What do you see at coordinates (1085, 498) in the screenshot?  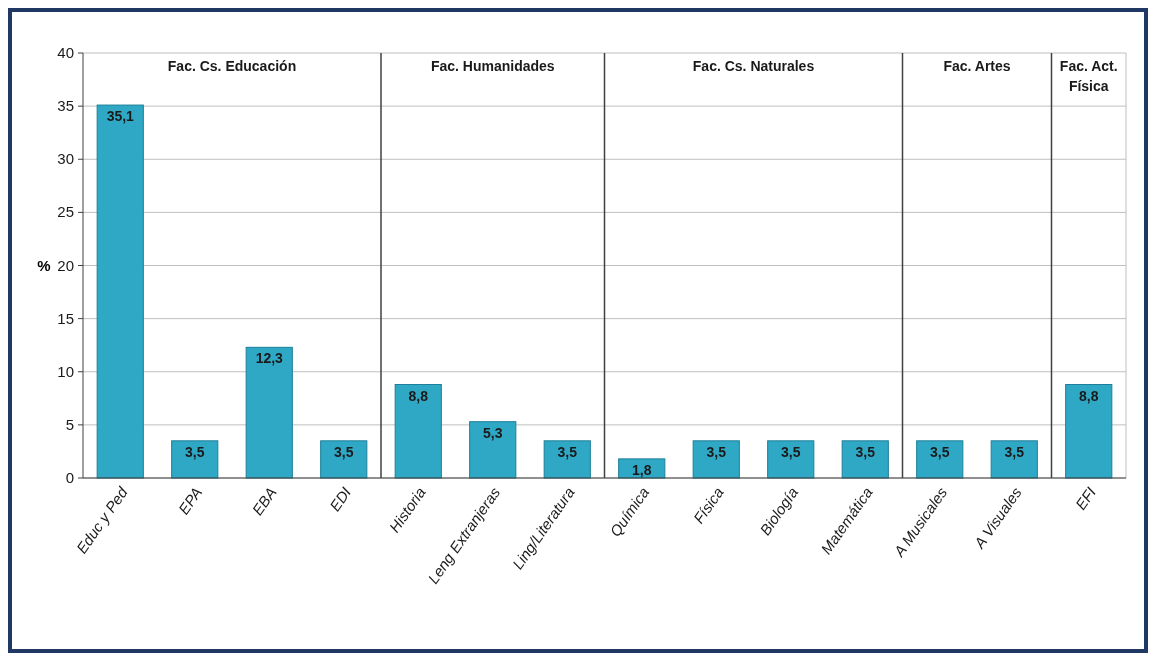 I see `x-tick-label: EFI` at bounding box center [1085, 498].